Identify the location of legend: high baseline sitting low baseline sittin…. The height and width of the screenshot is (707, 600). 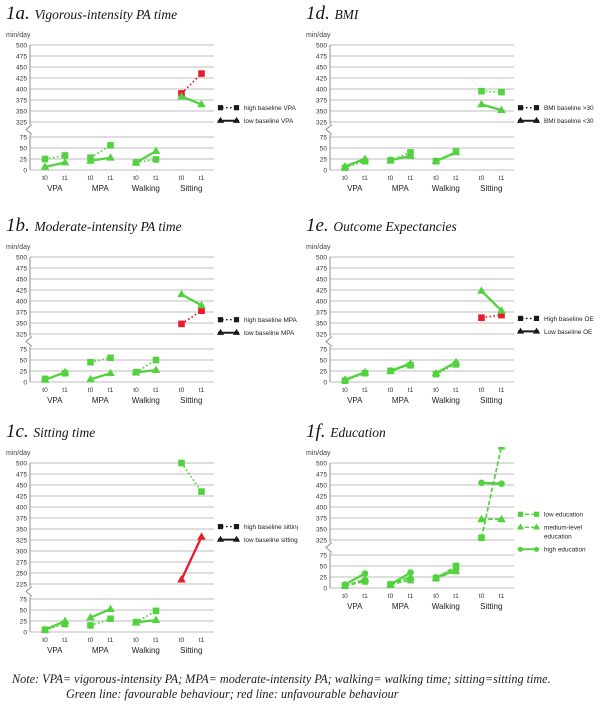
(258, 534).